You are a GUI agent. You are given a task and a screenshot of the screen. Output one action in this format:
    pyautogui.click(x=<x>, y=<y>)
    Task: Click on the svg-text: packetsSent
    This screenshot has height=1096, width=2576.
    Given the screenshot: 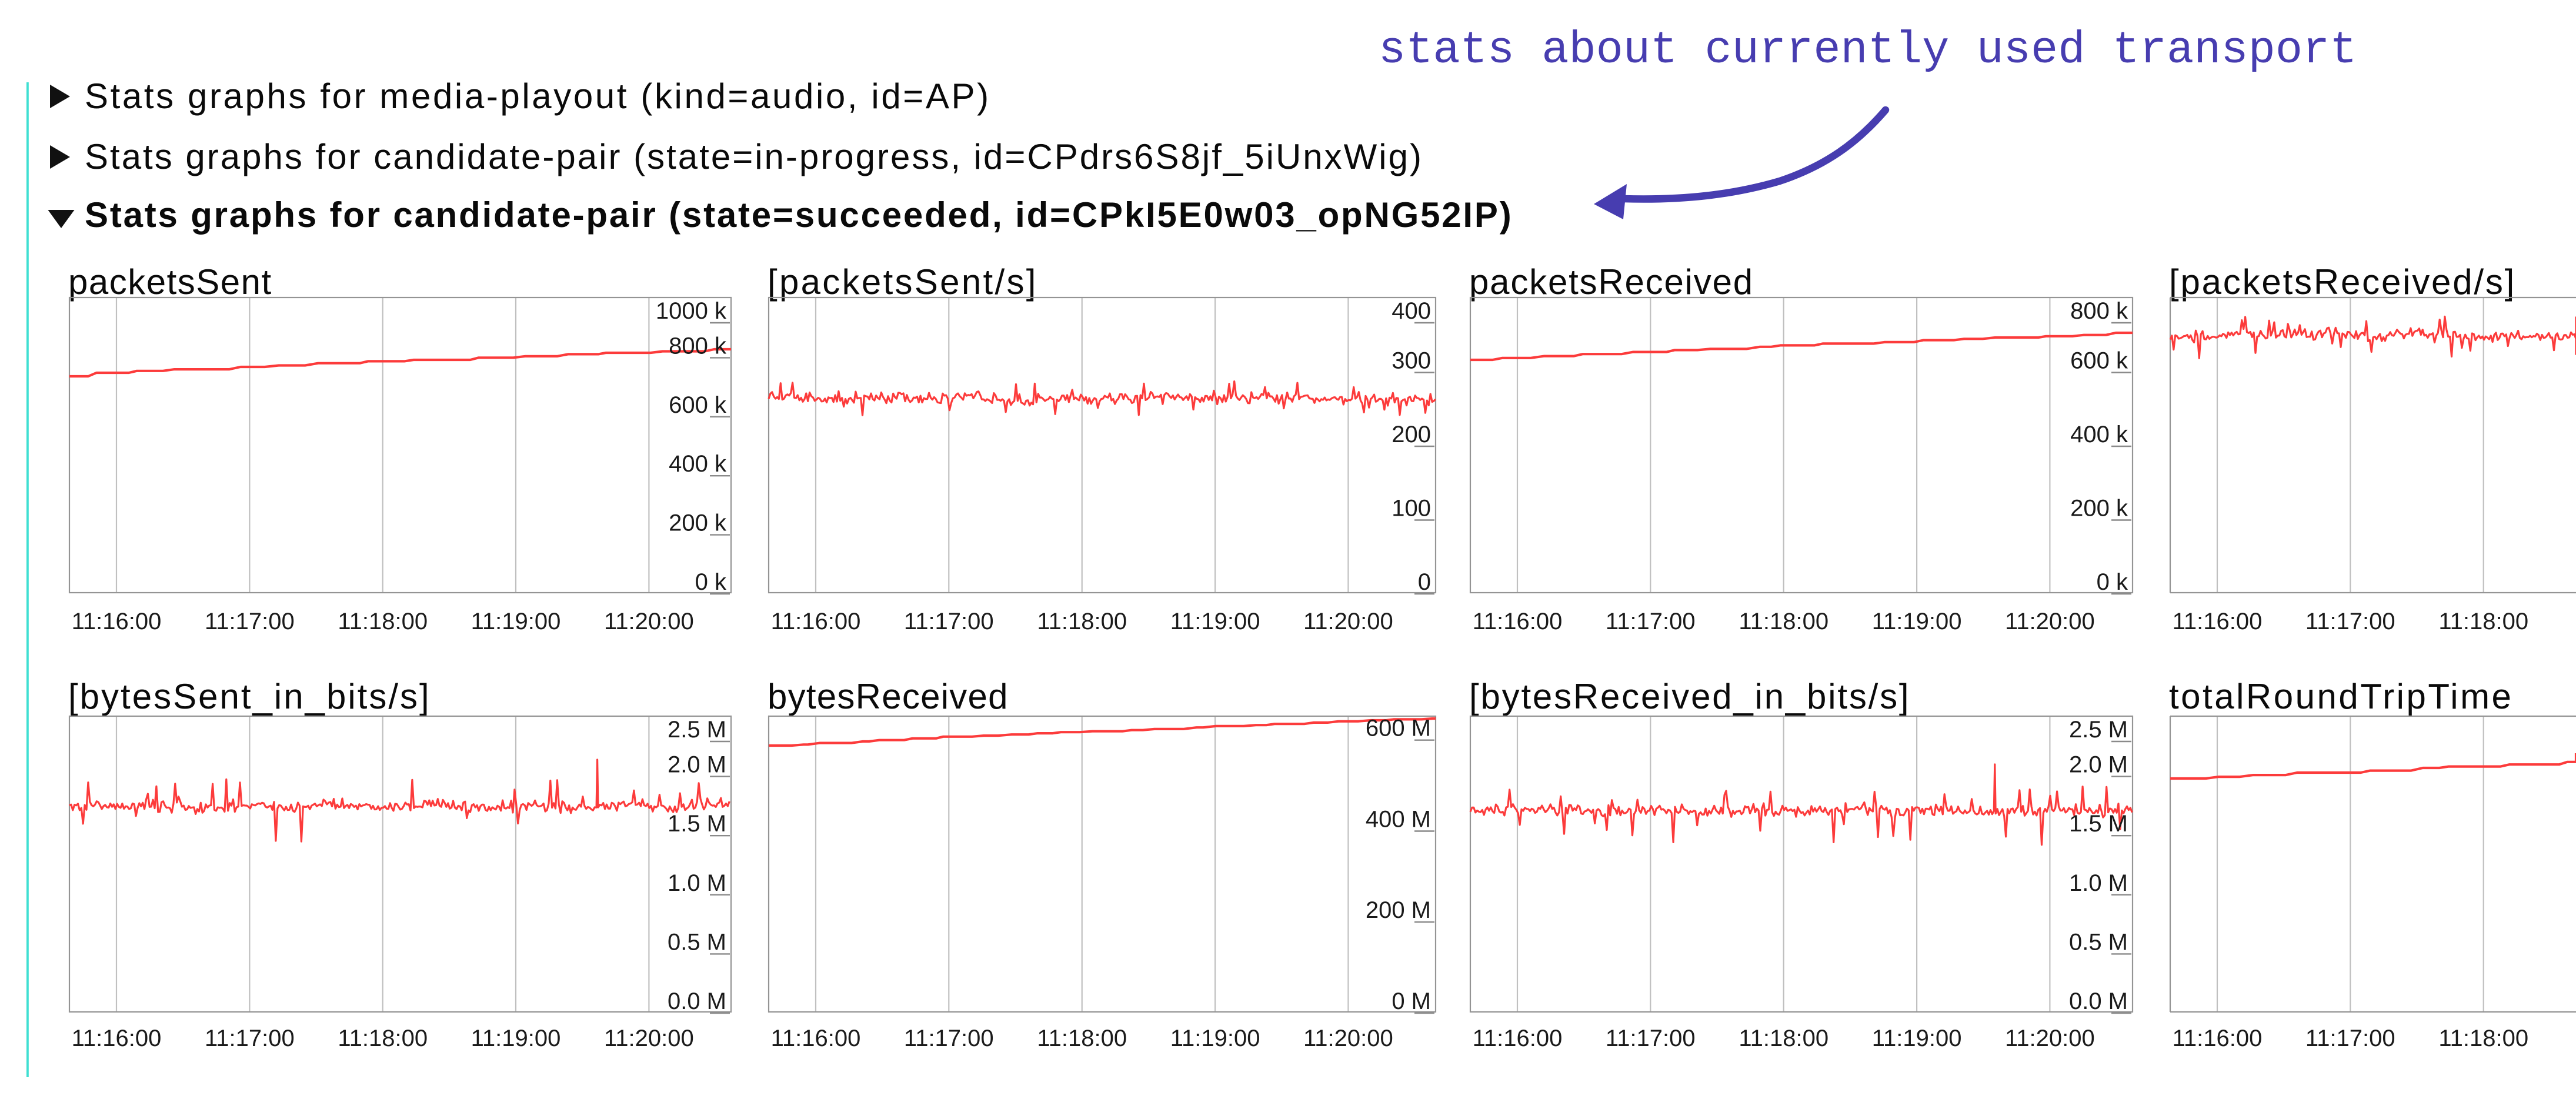 What is the action you would take?
    pyautogui.click(x=170, y=282)
    